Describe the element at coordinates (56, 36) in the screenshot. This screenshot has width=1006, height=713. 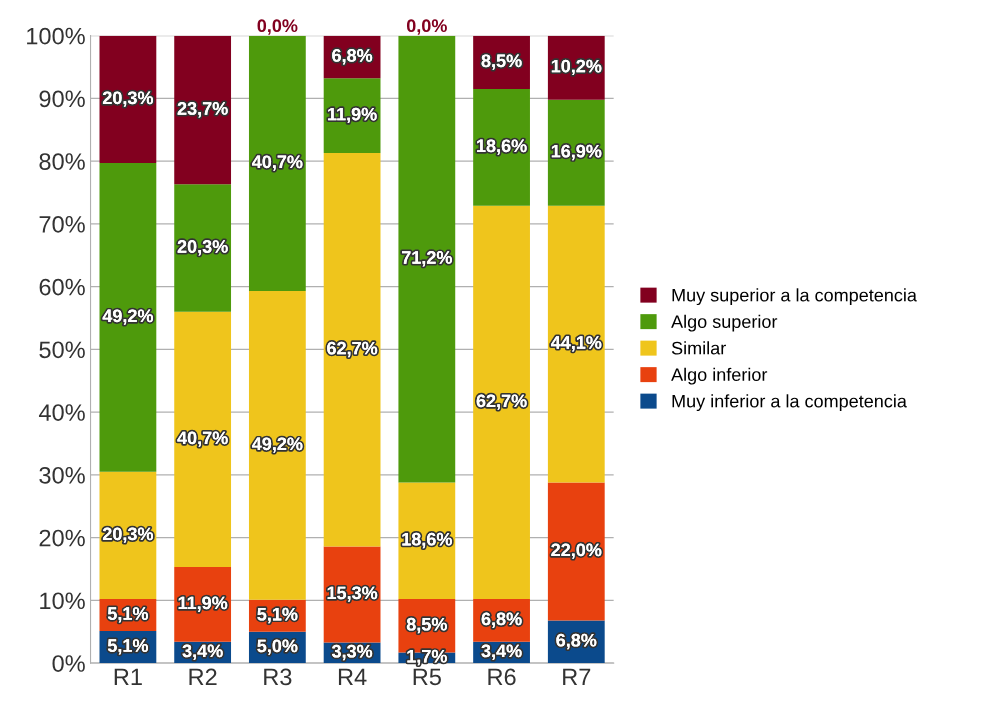
I see `y-tick-label: 100%` at that location.